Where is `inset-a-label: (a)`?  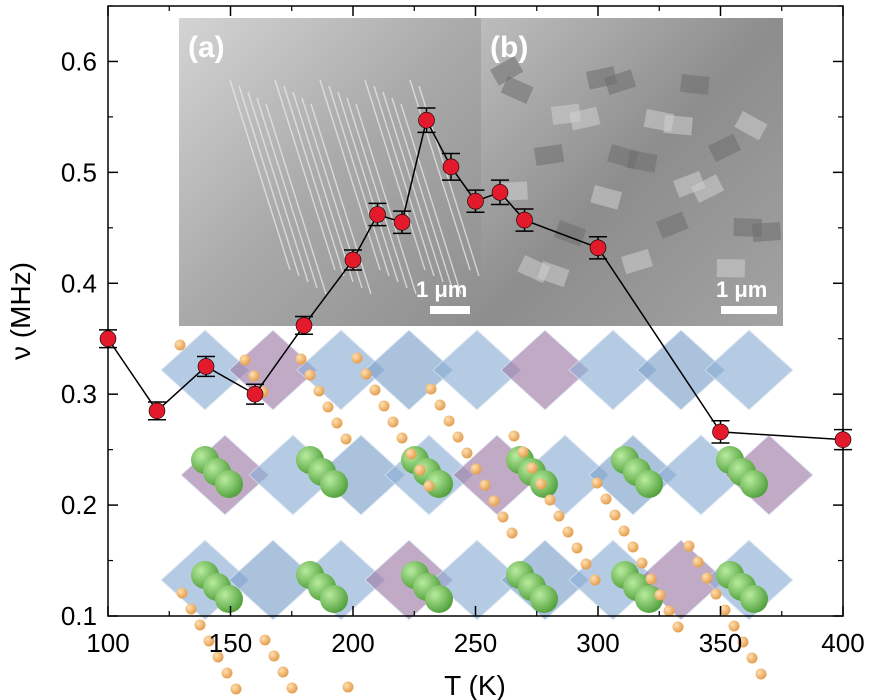
inset-a-label: (a) is located at coordinates (206, 47).